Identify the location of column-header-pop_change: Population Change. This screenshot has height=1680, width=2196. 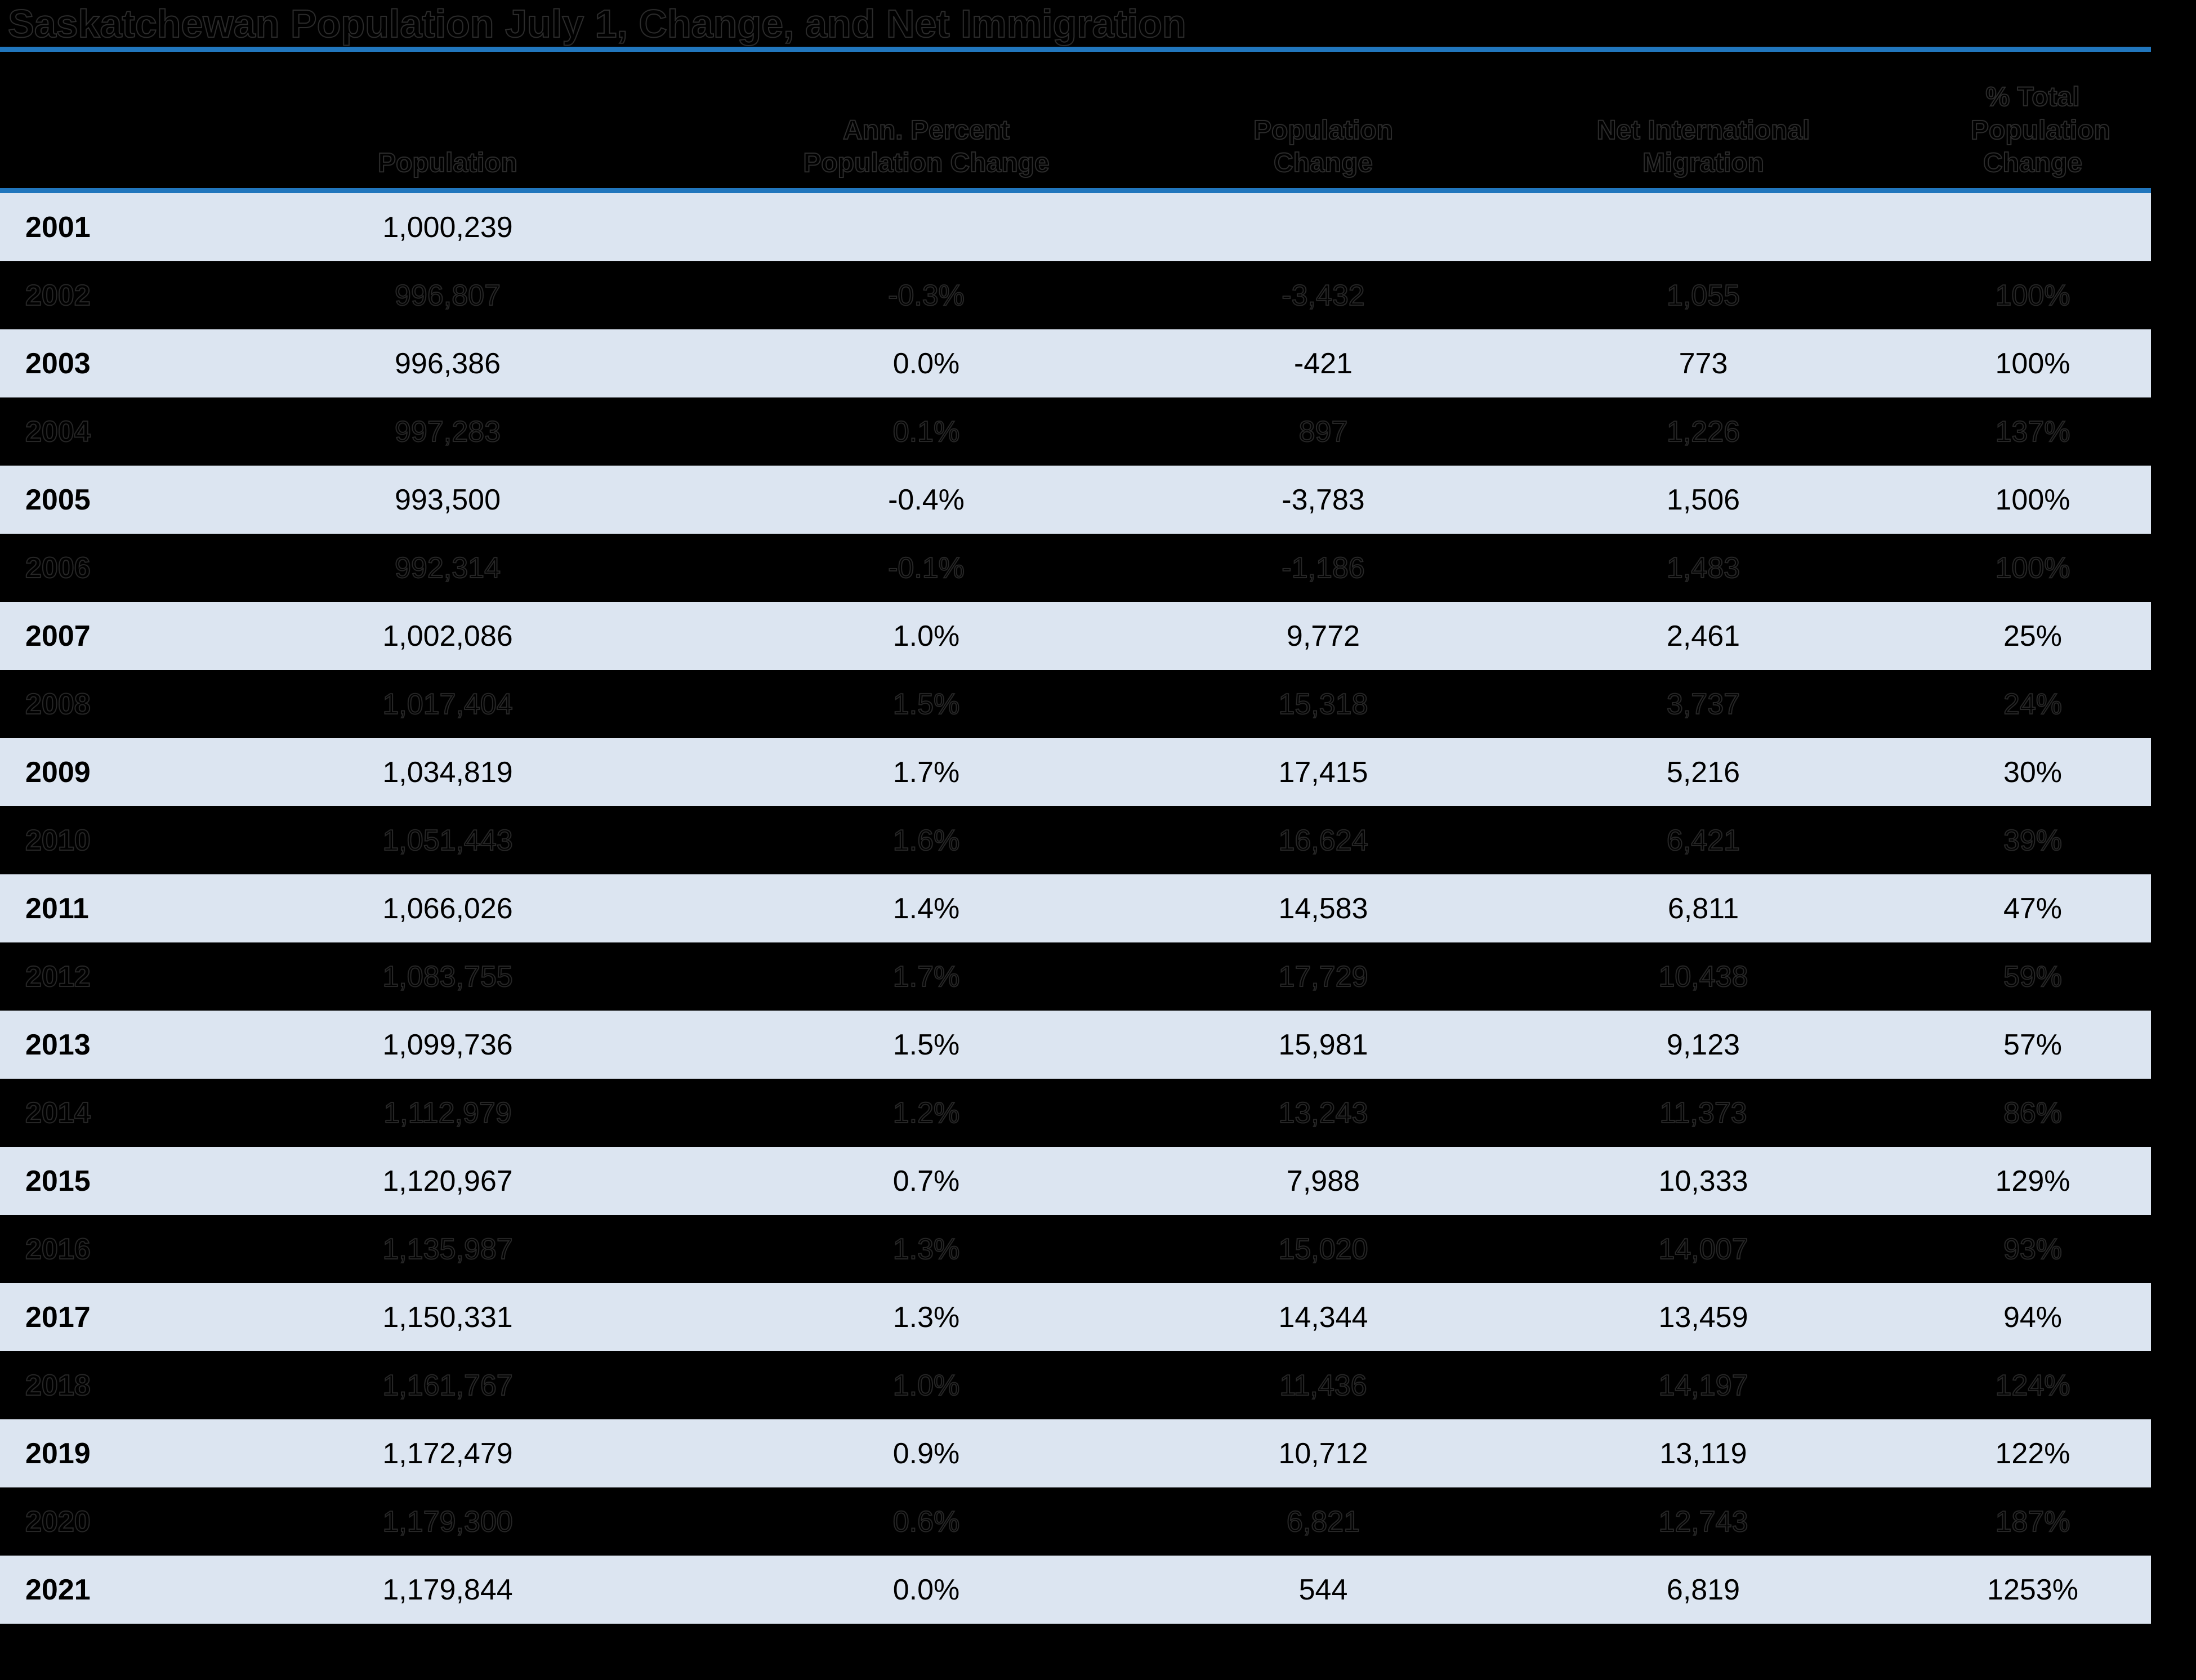
(1323, 147).